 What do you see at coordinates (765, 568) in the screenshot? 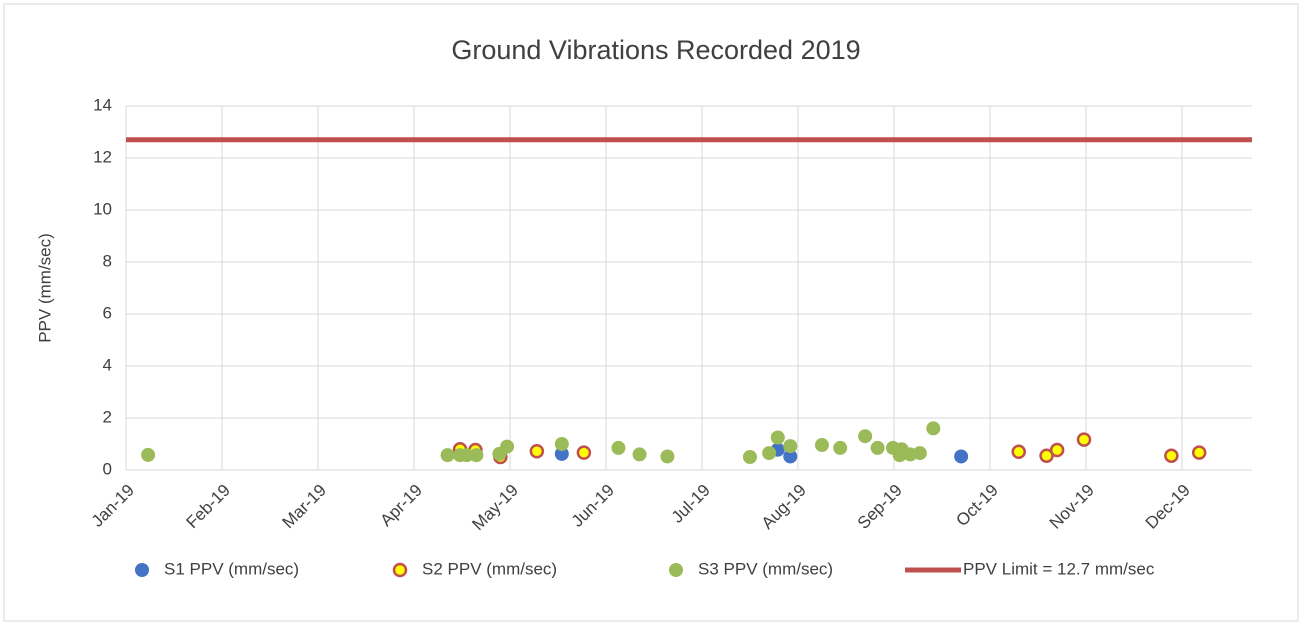
I see `legend-label: S3 PPV (mm/sec)` at bounding box center [765, 568].